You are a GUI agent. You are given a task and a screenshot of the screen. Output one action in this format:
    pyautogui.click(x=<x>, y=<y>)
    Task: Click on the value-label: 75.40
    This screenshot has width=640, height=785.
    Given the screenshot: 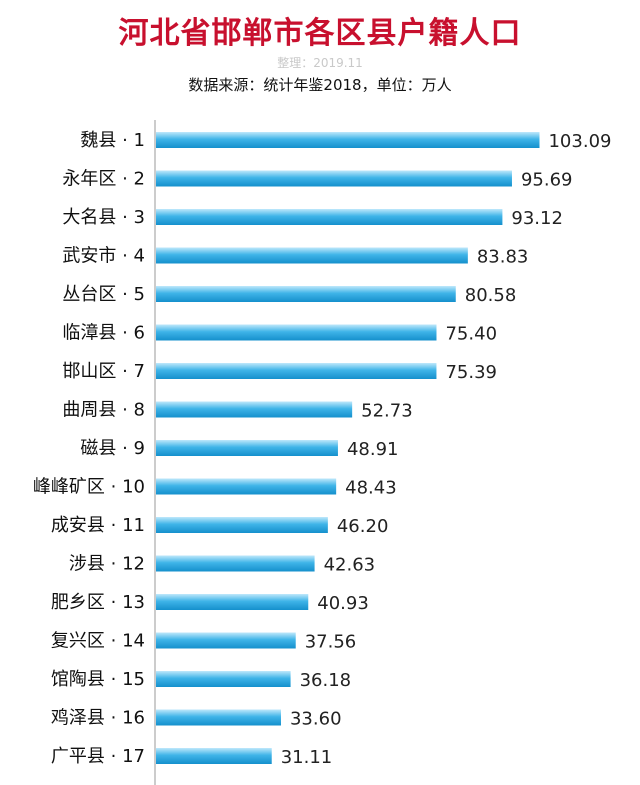 What is the action you would take?
    pyautogui.click(x=471, y=334)
    